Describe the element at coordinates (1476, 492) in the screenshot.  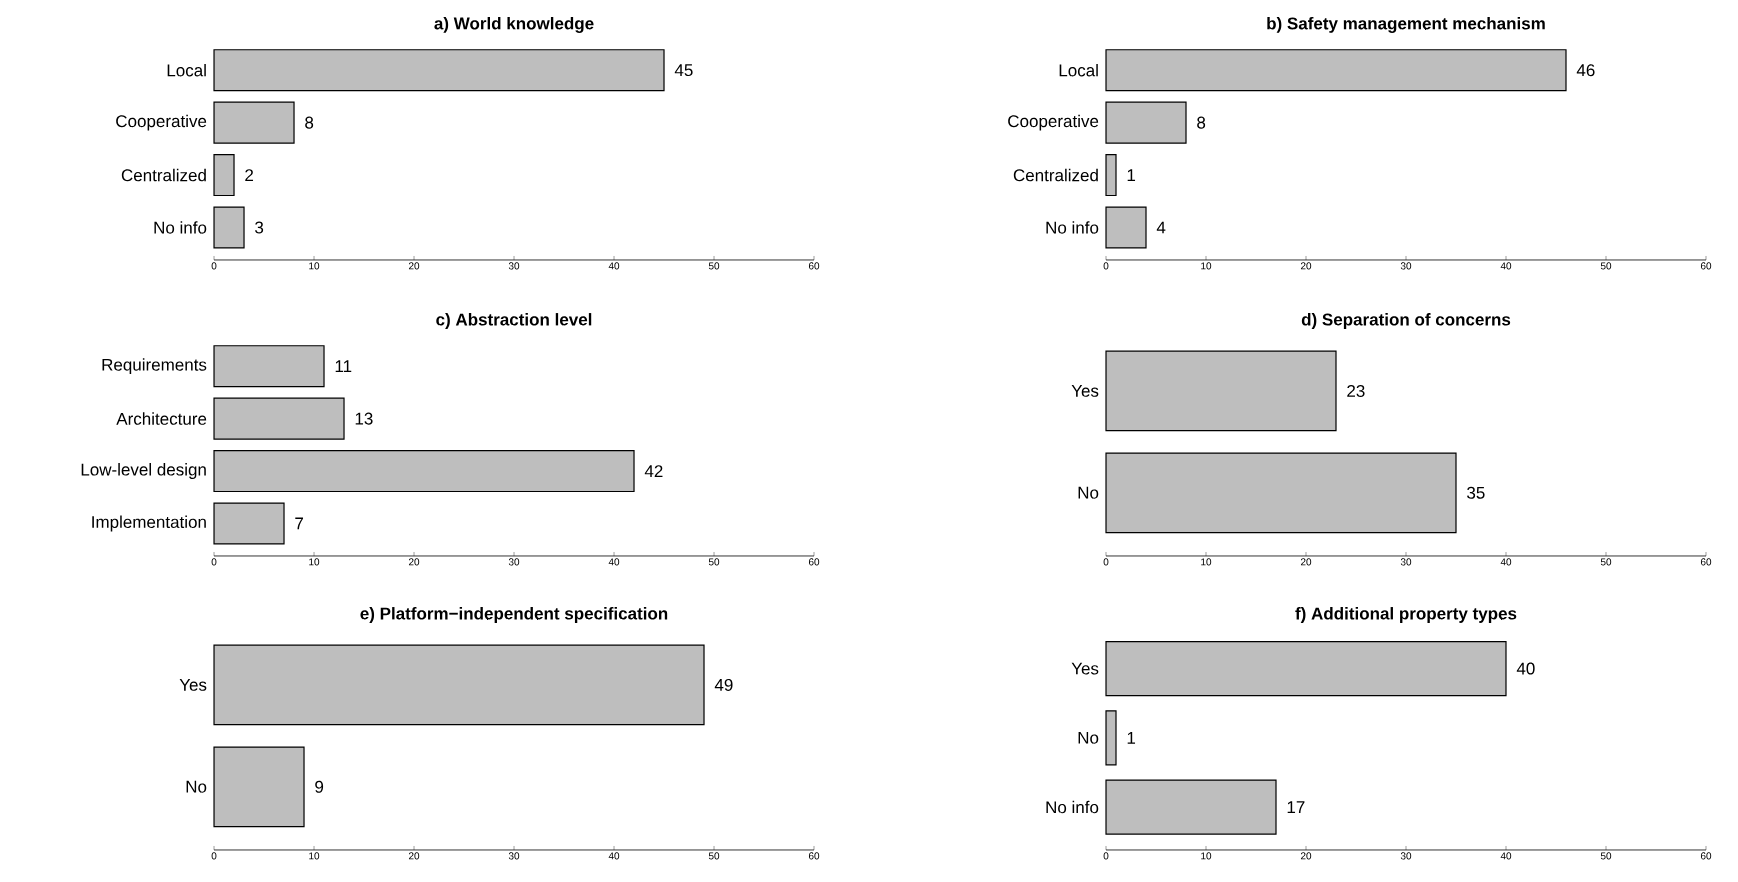
I see `data-label: 35` at that location.